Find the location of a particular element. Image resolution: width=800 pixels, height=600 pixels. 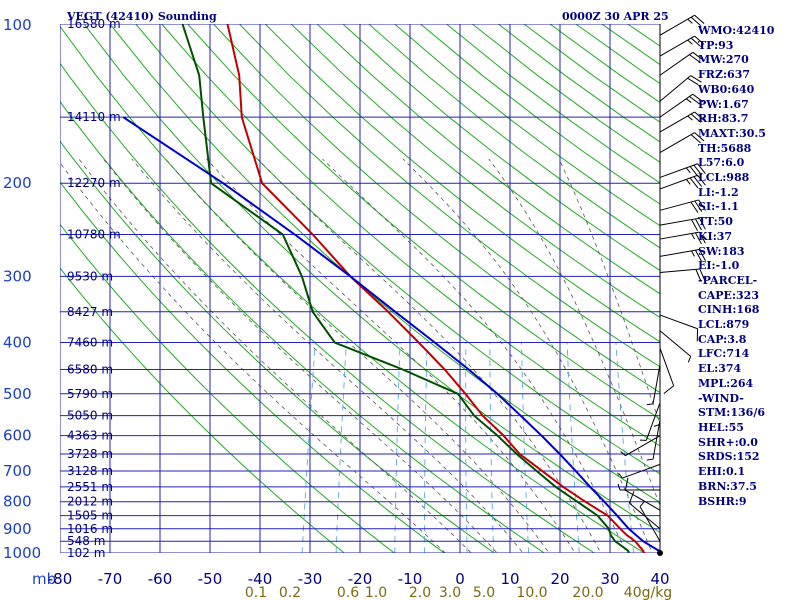

index-item: BSHR:9 is located at coordinates (722, 501).